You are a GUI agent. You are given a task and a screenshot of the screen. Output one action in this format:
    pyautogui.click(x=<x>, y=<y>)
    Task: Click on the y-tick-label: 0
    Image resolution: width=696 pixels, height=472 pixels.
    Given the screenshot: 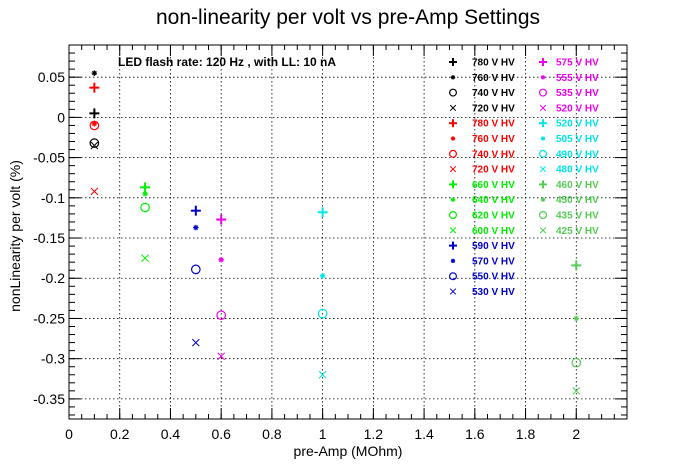 What is the action you would take?
    pyautogui.click(x=61, y=117)
    